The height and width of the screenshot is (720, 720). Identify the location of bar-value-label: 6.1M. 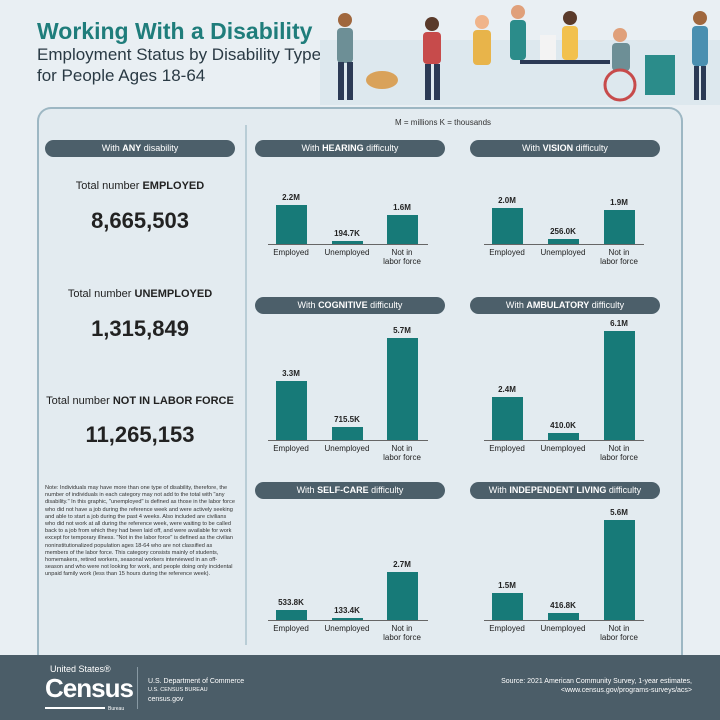
(619, 323).